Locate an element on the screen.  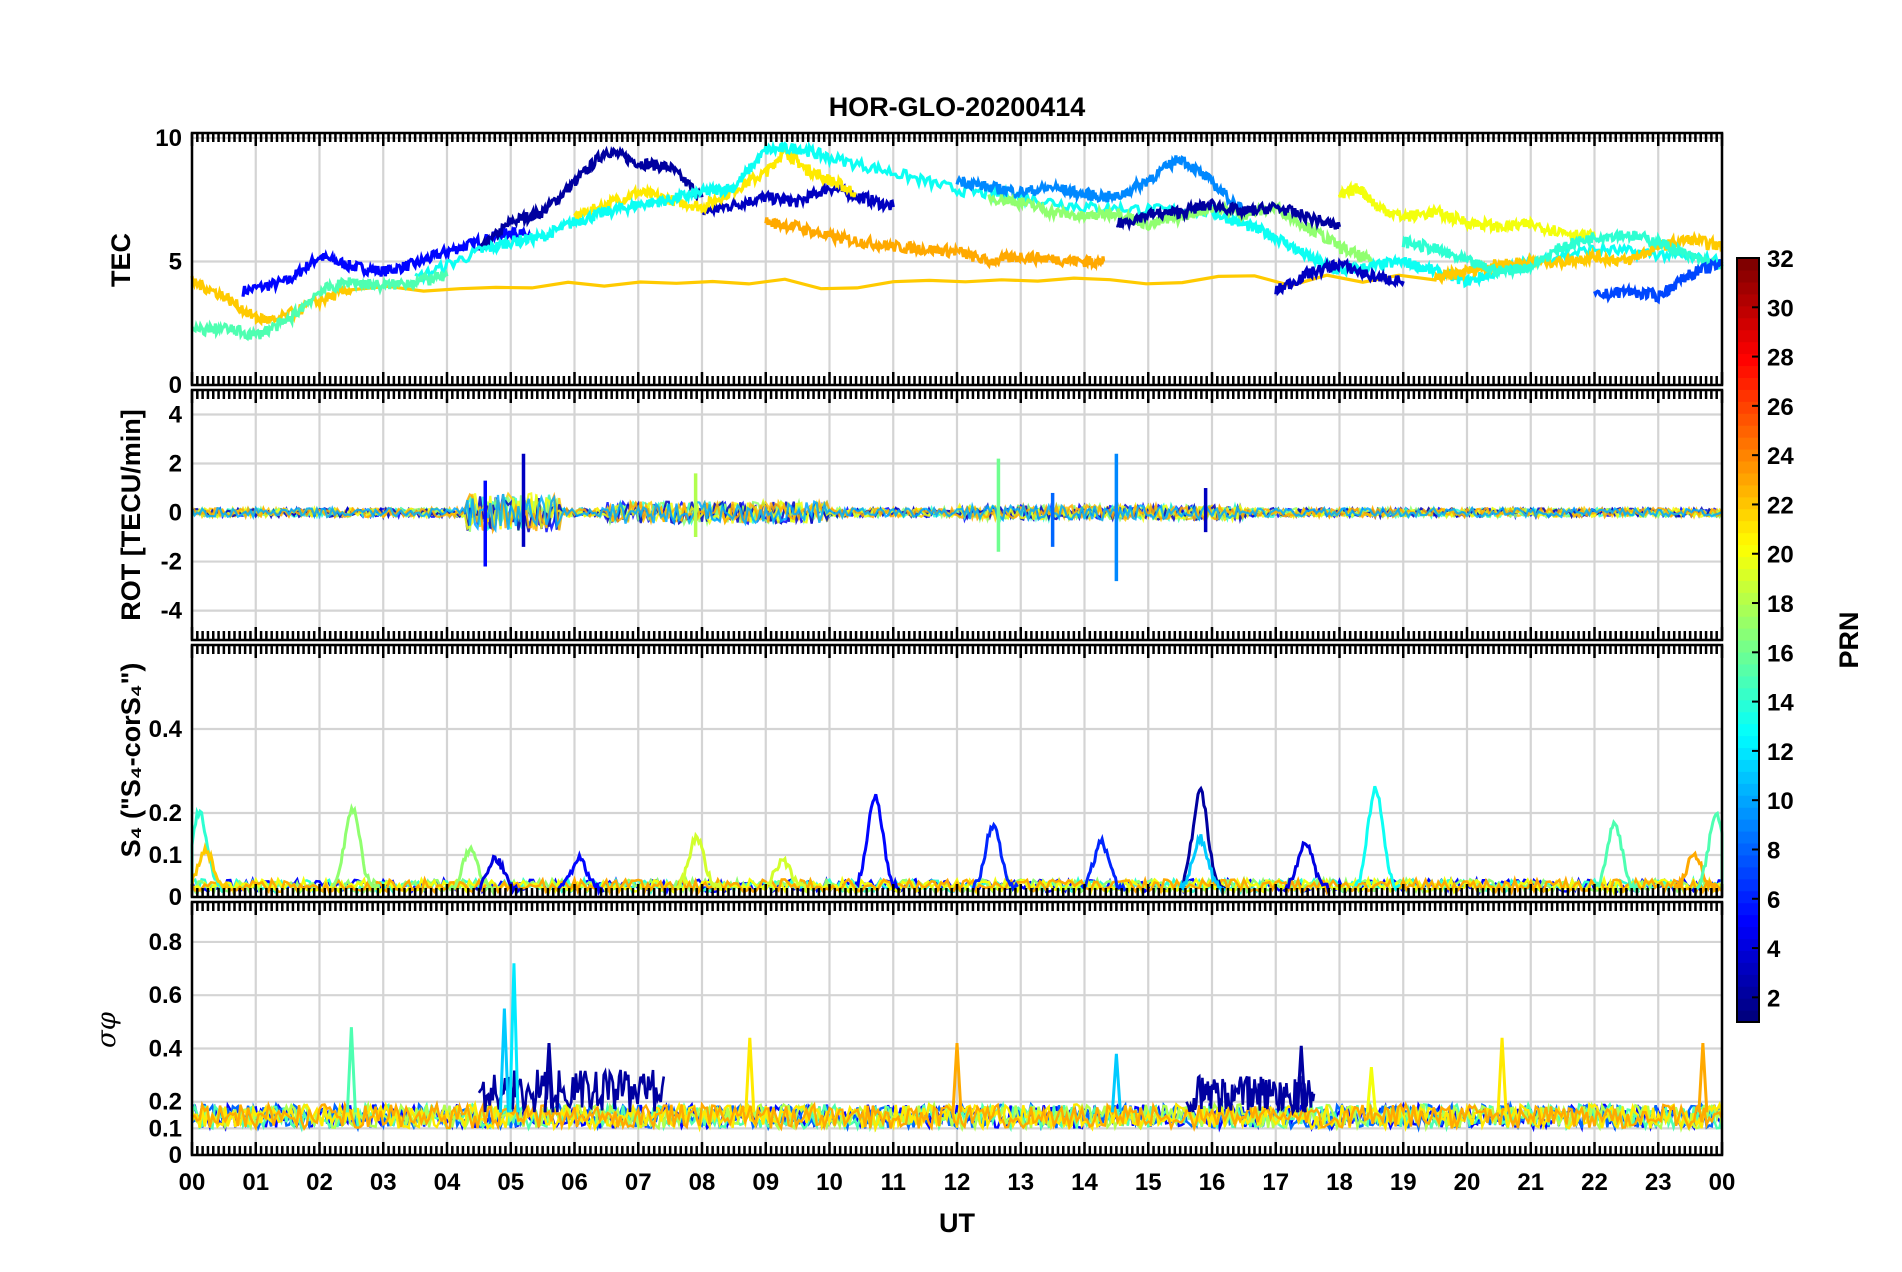
chart-title: HOR-GLO-20200414 is located at coordinates (957, 107).